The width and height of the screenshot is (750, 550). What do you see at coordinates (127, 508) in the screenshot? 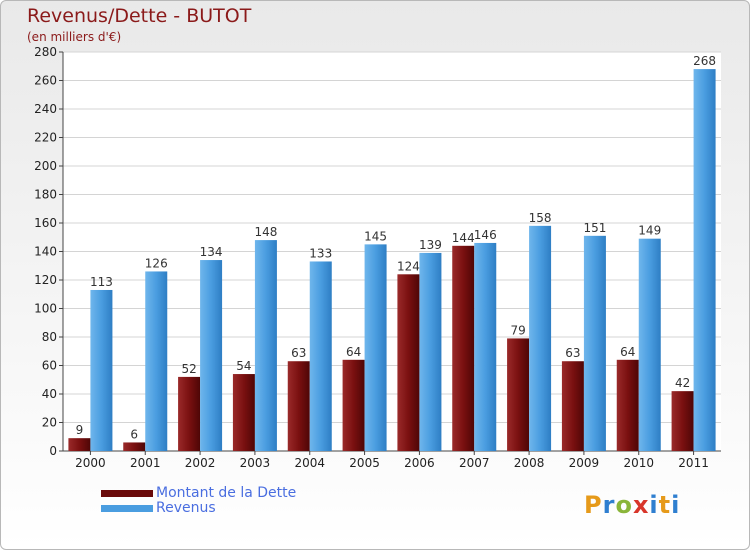
I see `legend-swatch-revenus` at bounding box center [127, 508].